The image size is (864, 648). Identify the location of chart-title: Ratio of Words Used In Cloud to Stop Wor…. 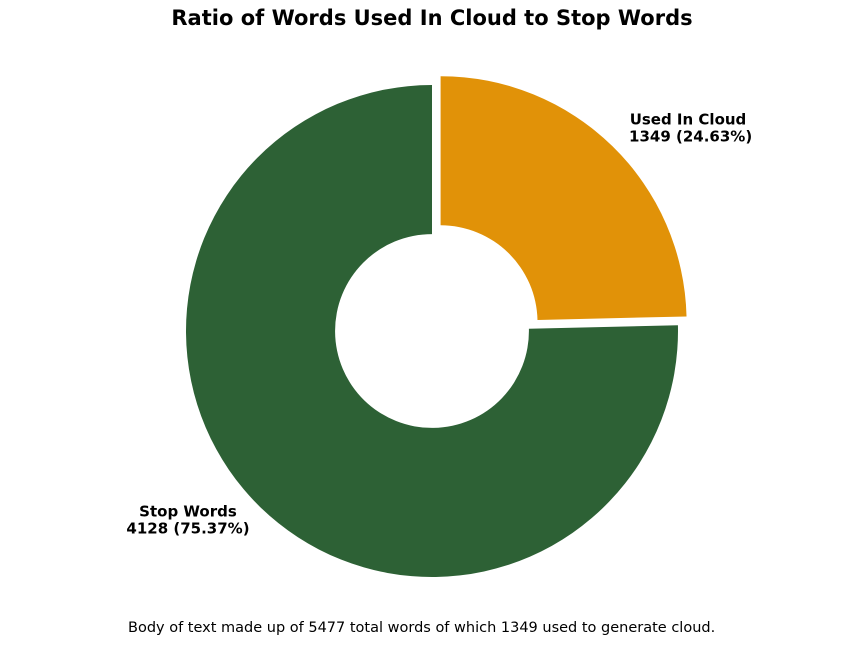
(432, 18).